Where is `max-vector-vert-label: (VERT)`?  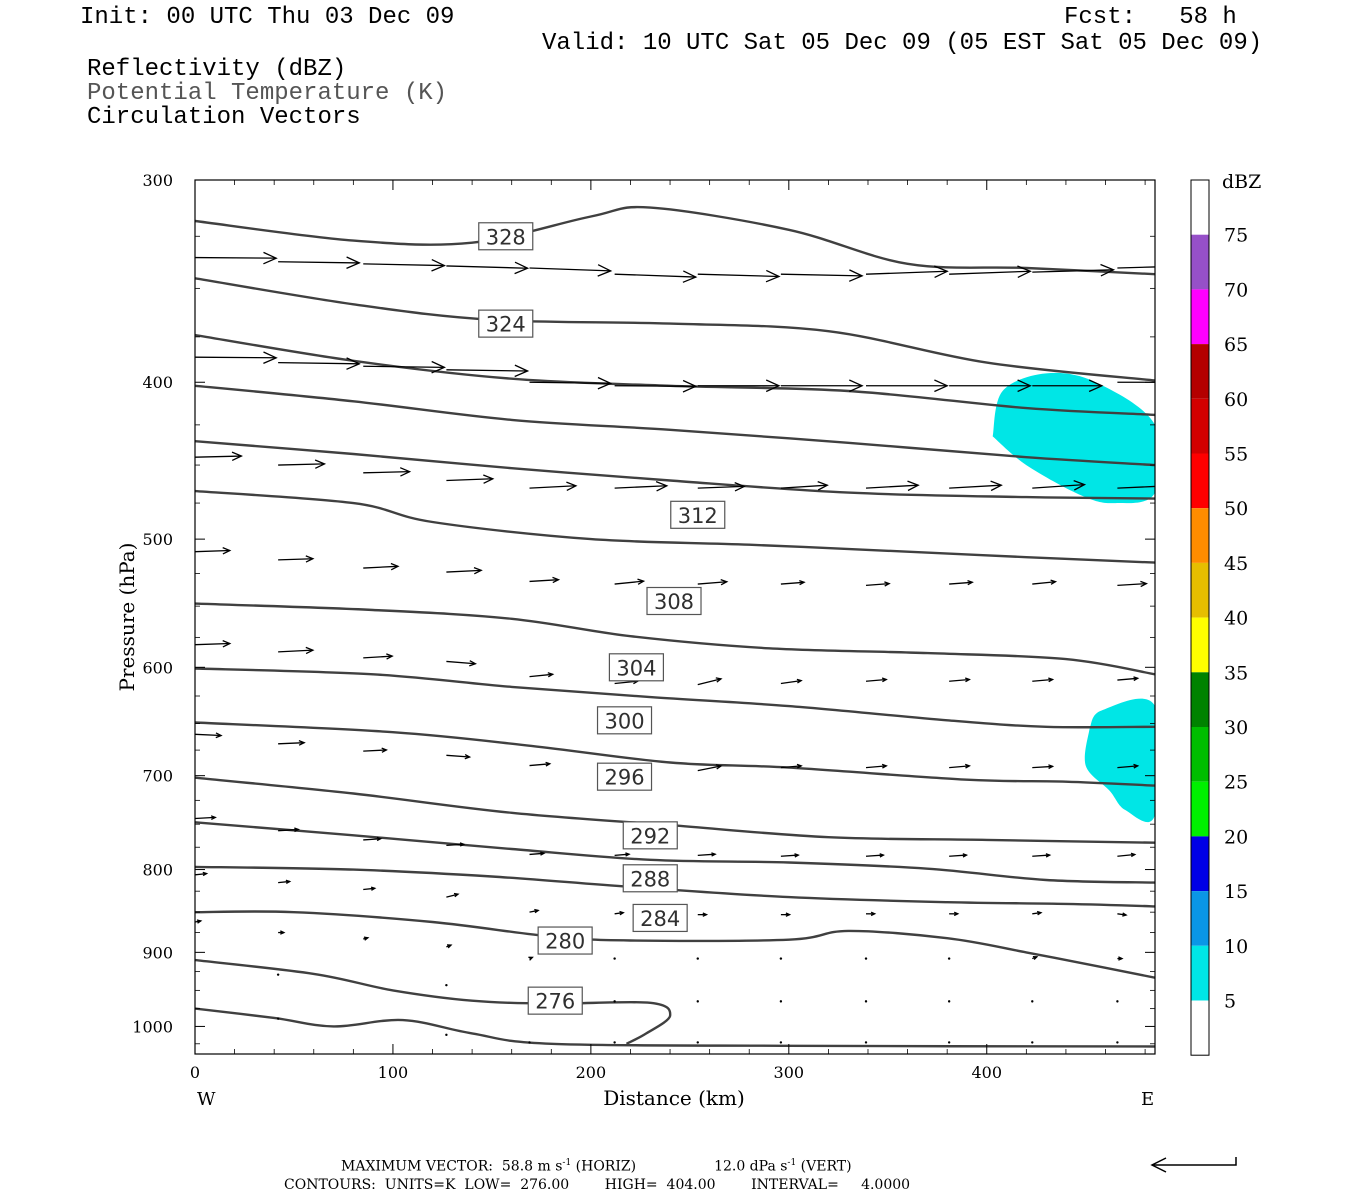 max-vector-vert-label: (VERT) is located at coordinates (824, 1166).